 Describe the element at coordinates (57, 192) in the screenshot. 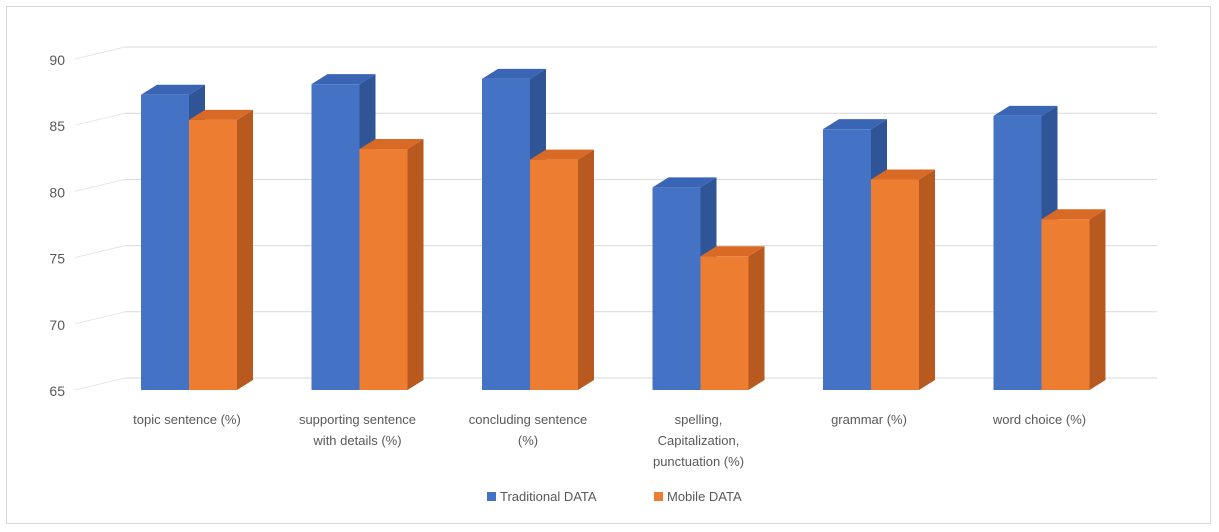

I see `y-tick-label: 80` at that location.